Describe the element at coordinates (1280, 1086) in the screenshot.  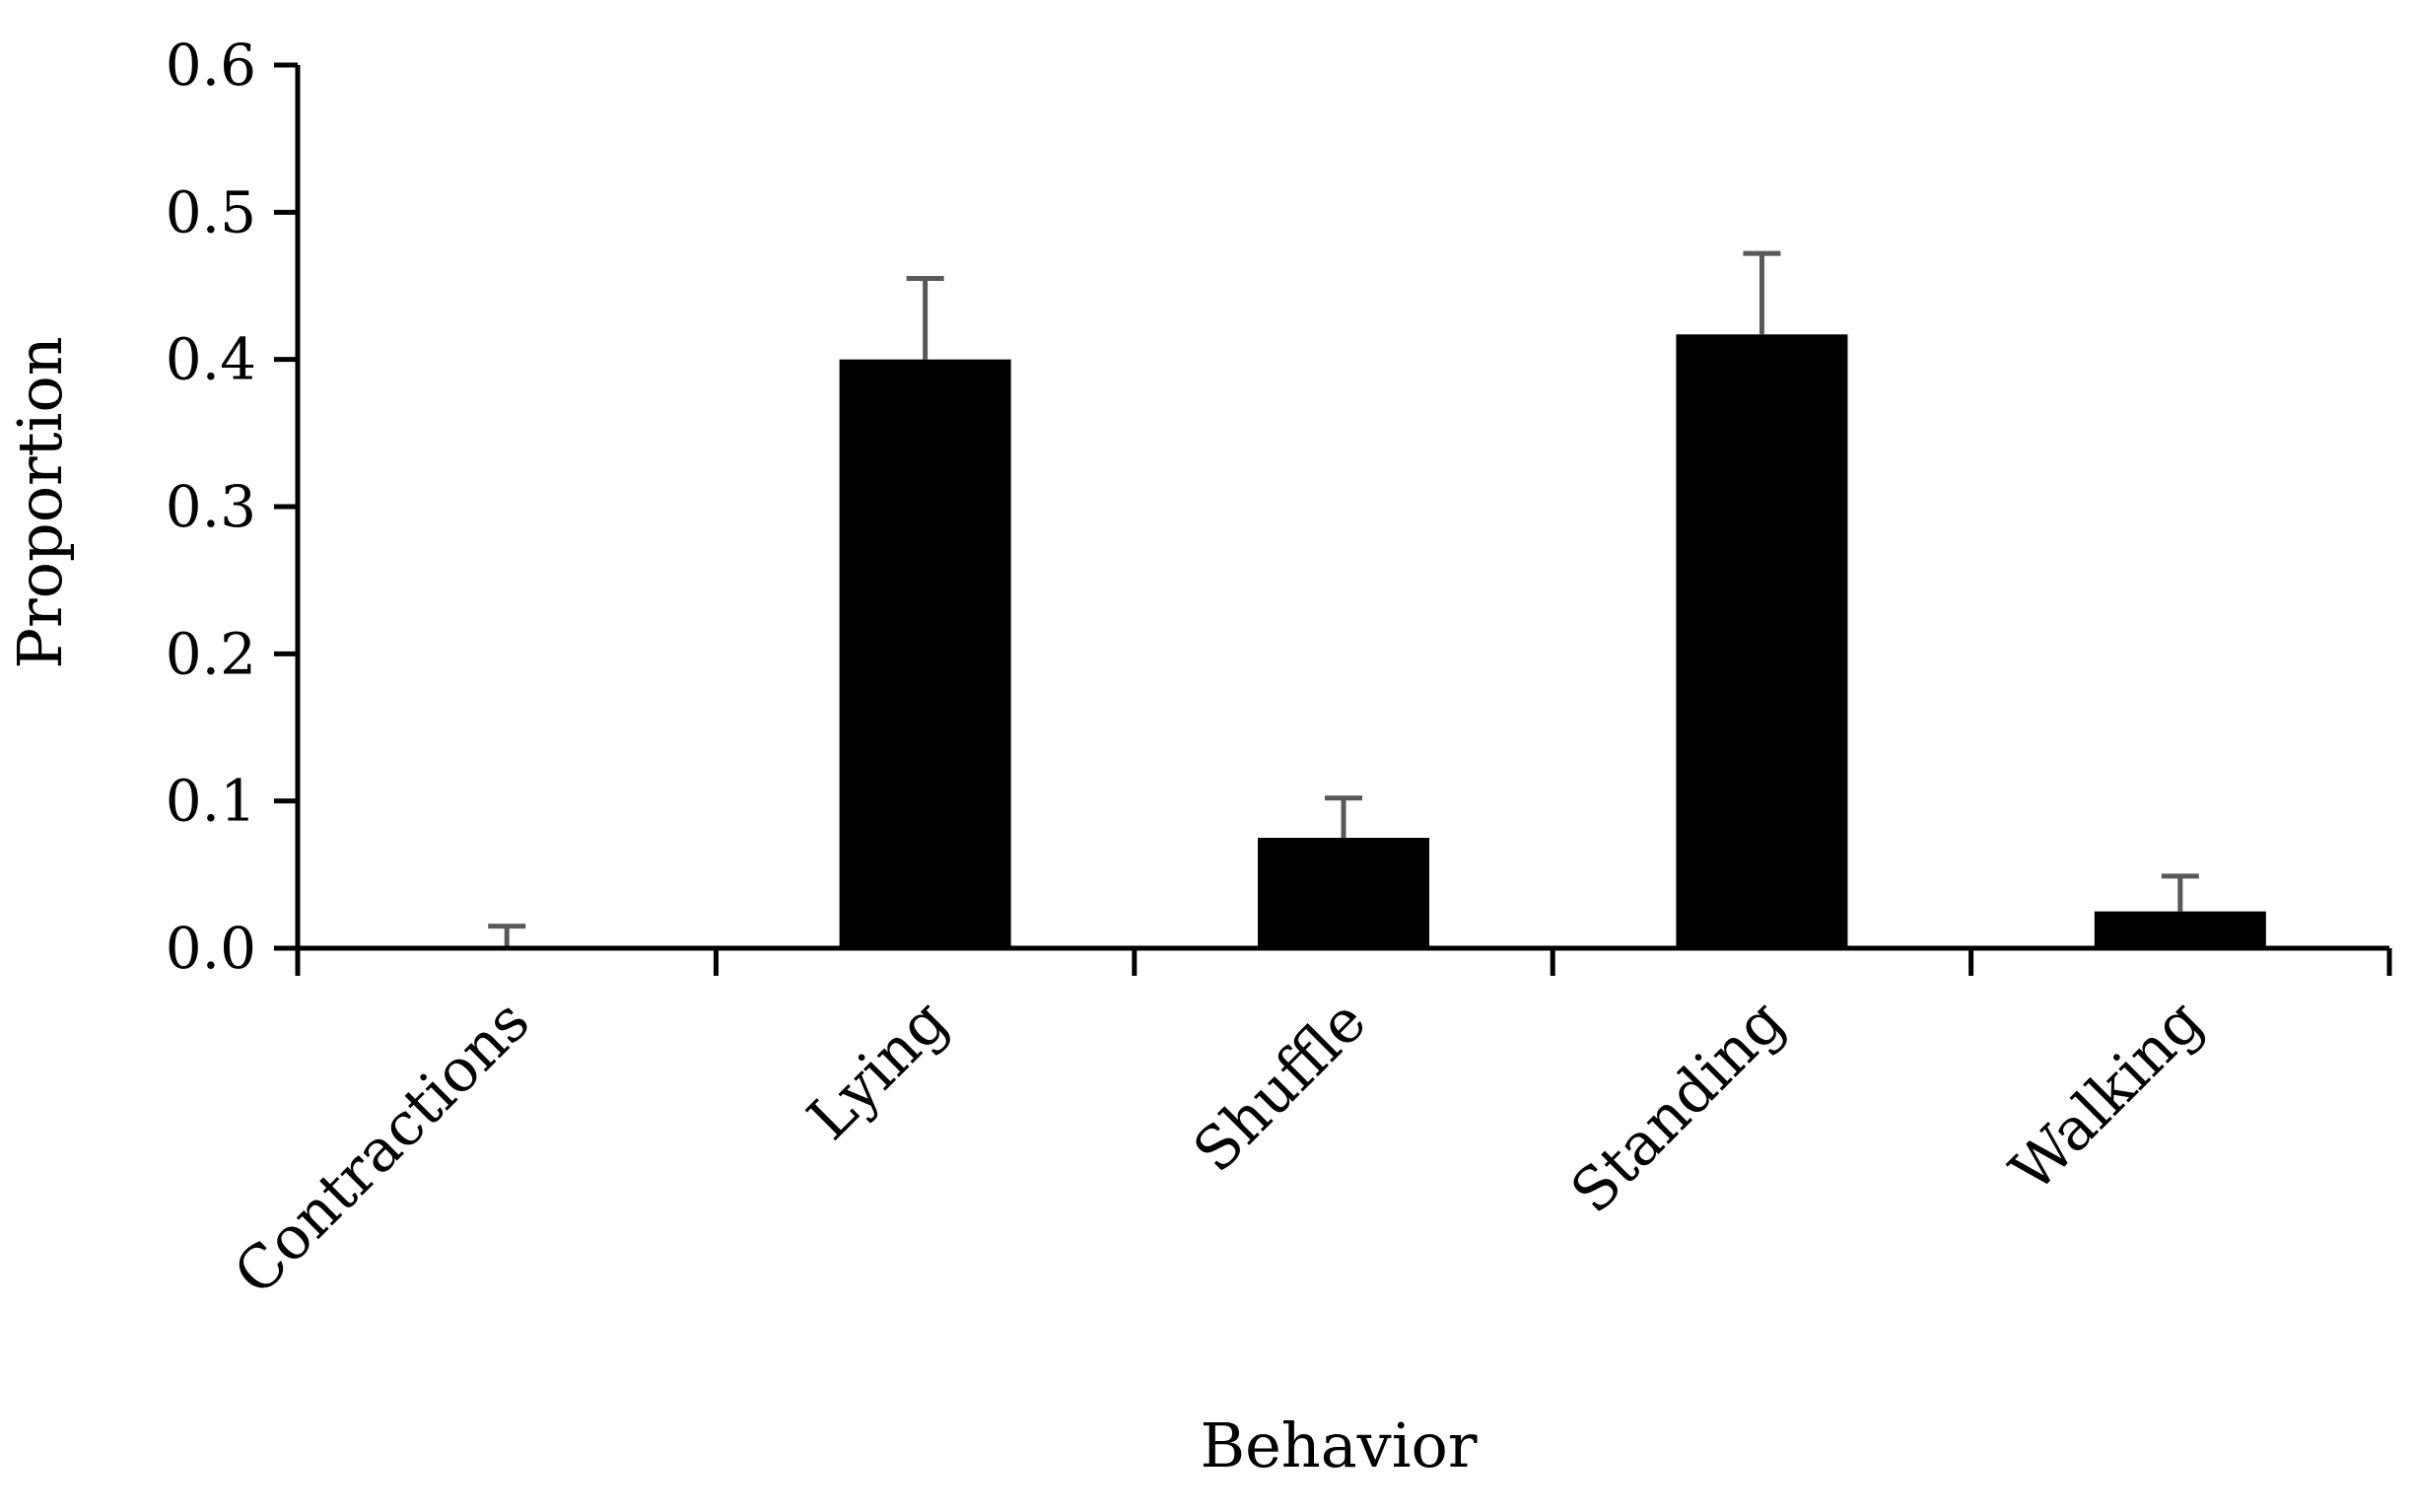
I see `x-tick-label: Shuffle` at that location.